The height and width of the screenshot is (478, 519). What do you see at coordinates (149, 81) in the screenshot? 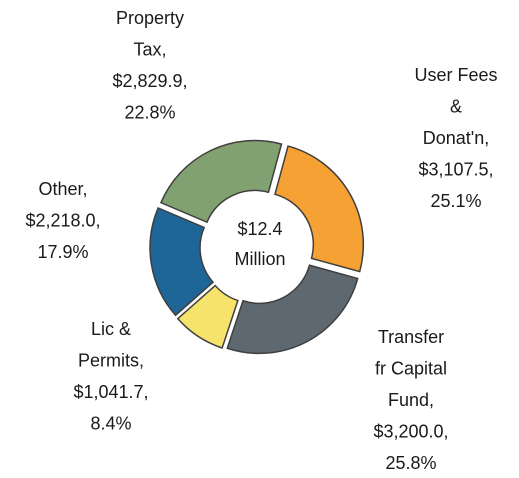
I see `value-label: $2,829.9,` at bounding box center [149, 81].